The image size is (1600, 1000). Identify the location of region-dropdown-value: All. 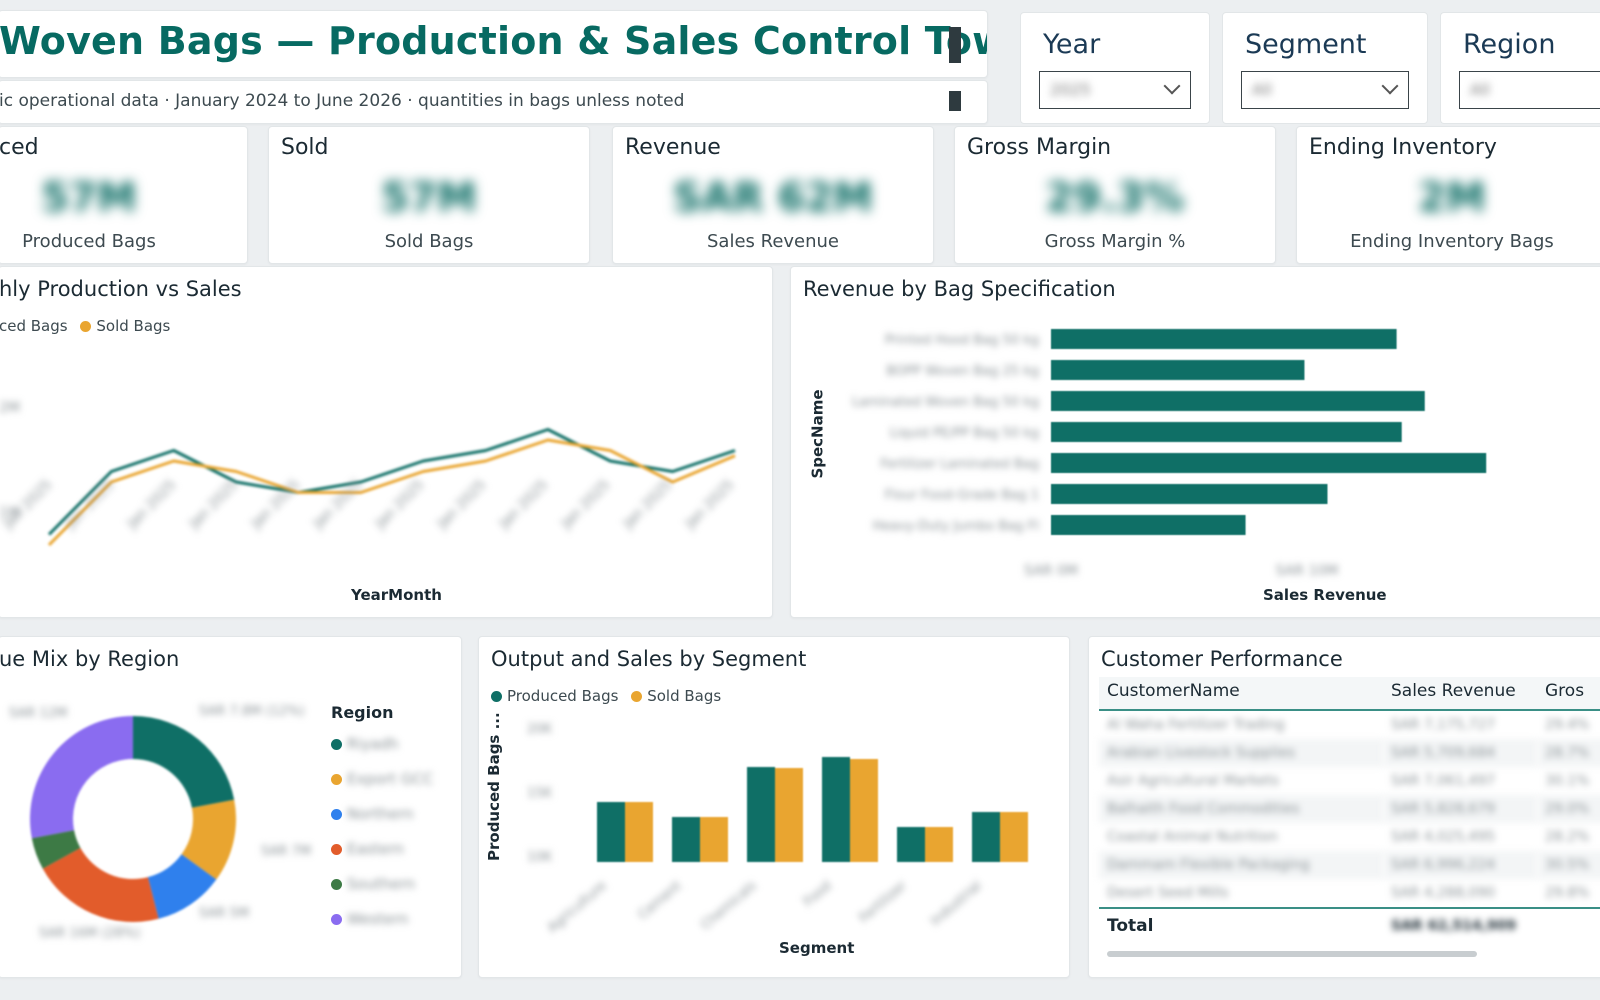
(1480, 89).